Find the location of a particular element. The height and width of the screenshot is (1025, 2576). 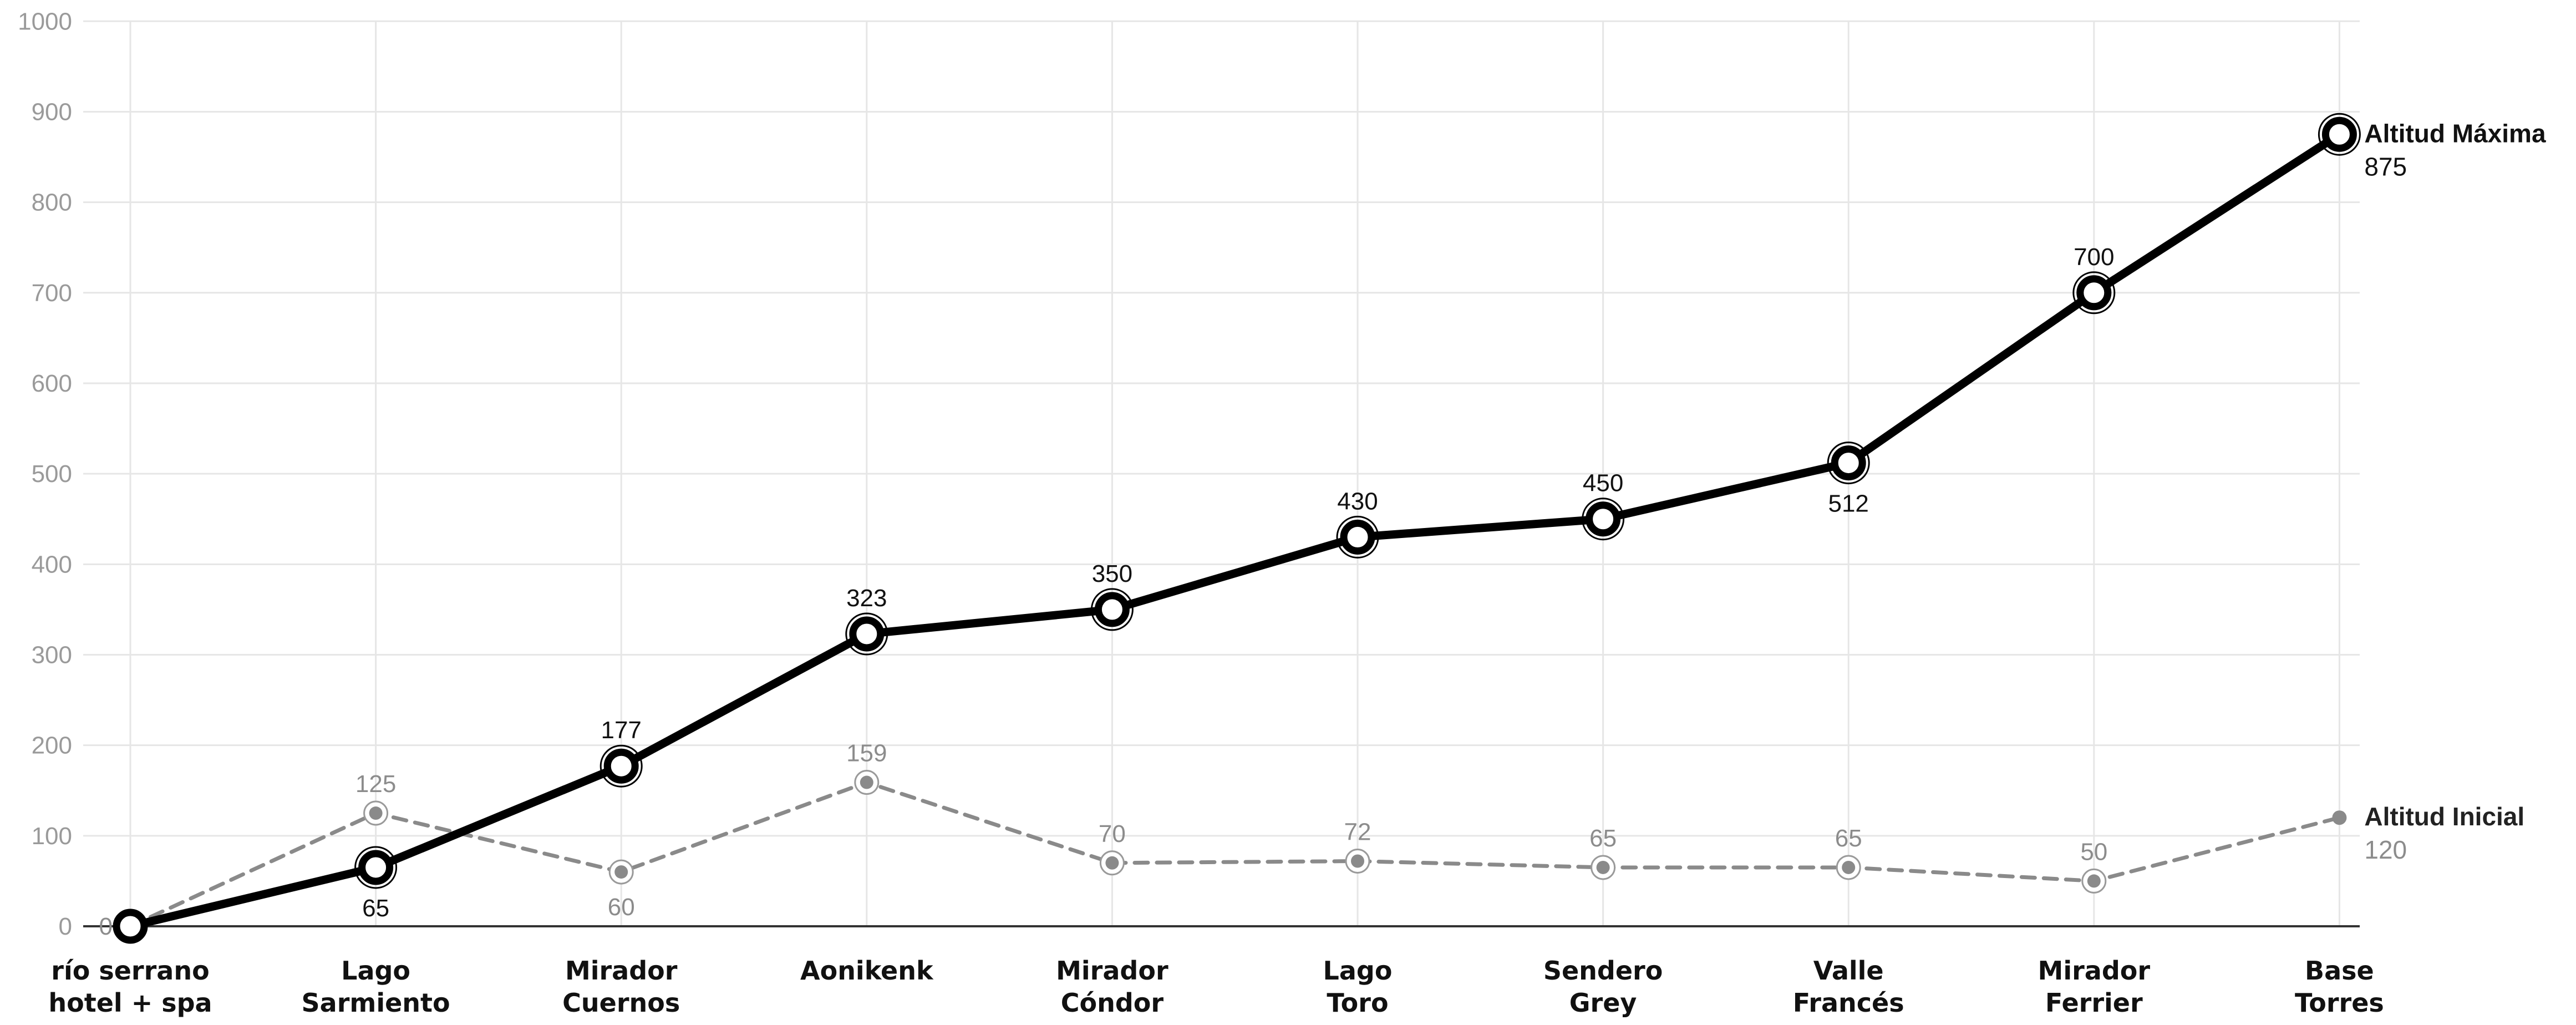

x-tick-label-line: Torres is located at coordinates (2339, 1003).